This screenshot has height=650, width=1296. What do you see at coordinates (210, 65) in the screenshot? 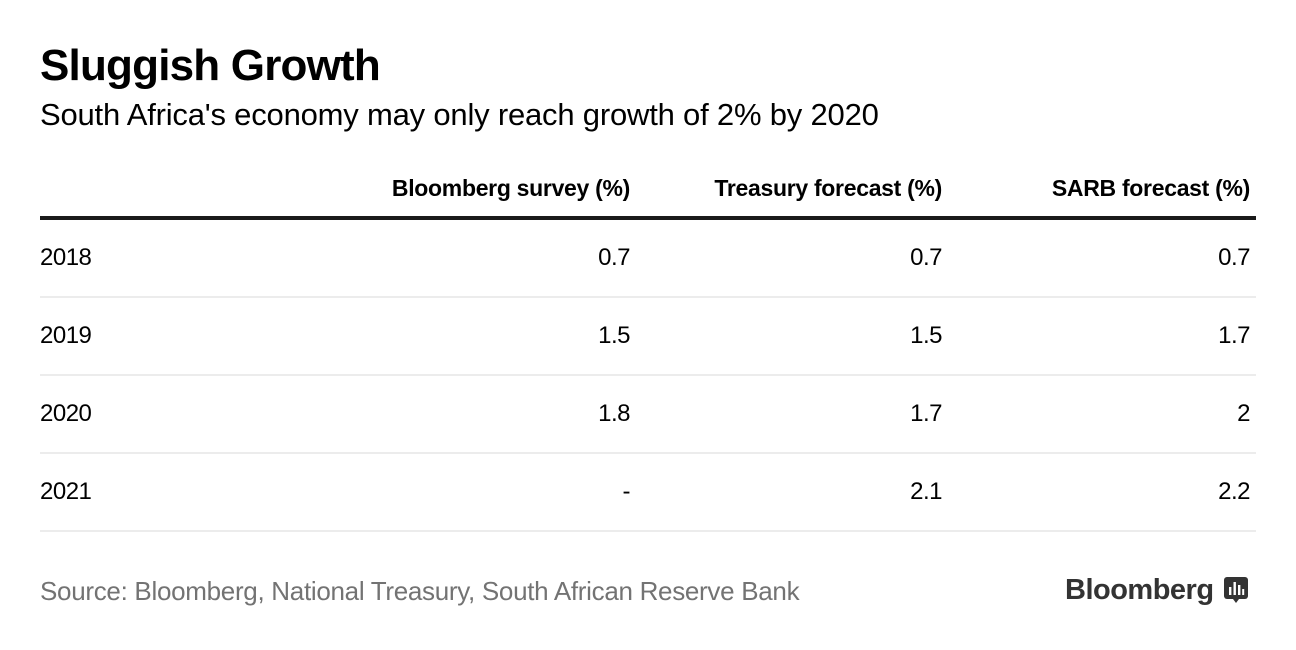
I see `chart-title: Sluggish Growth` at bounding box center [210, 65].